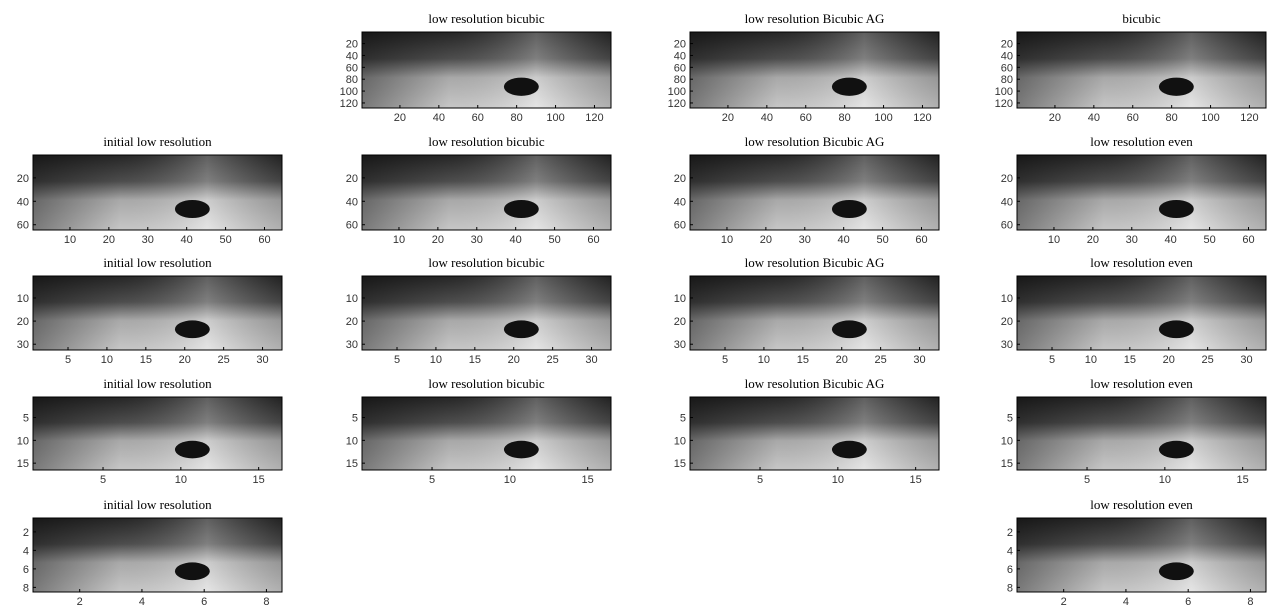 Image resolution: width=1272 pixels, height=615 pixels. I want to click on panel: low resolution even 2 4 6 8 2 4 6 8, so click(1137, 552).